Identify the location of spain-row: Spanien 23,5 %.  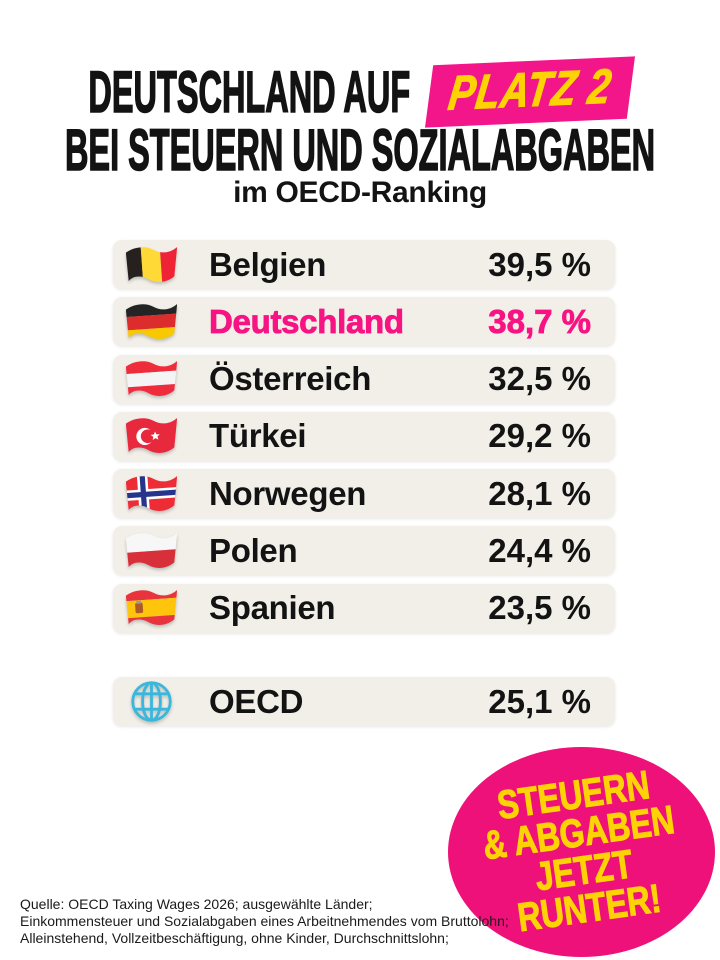
(364, 608).